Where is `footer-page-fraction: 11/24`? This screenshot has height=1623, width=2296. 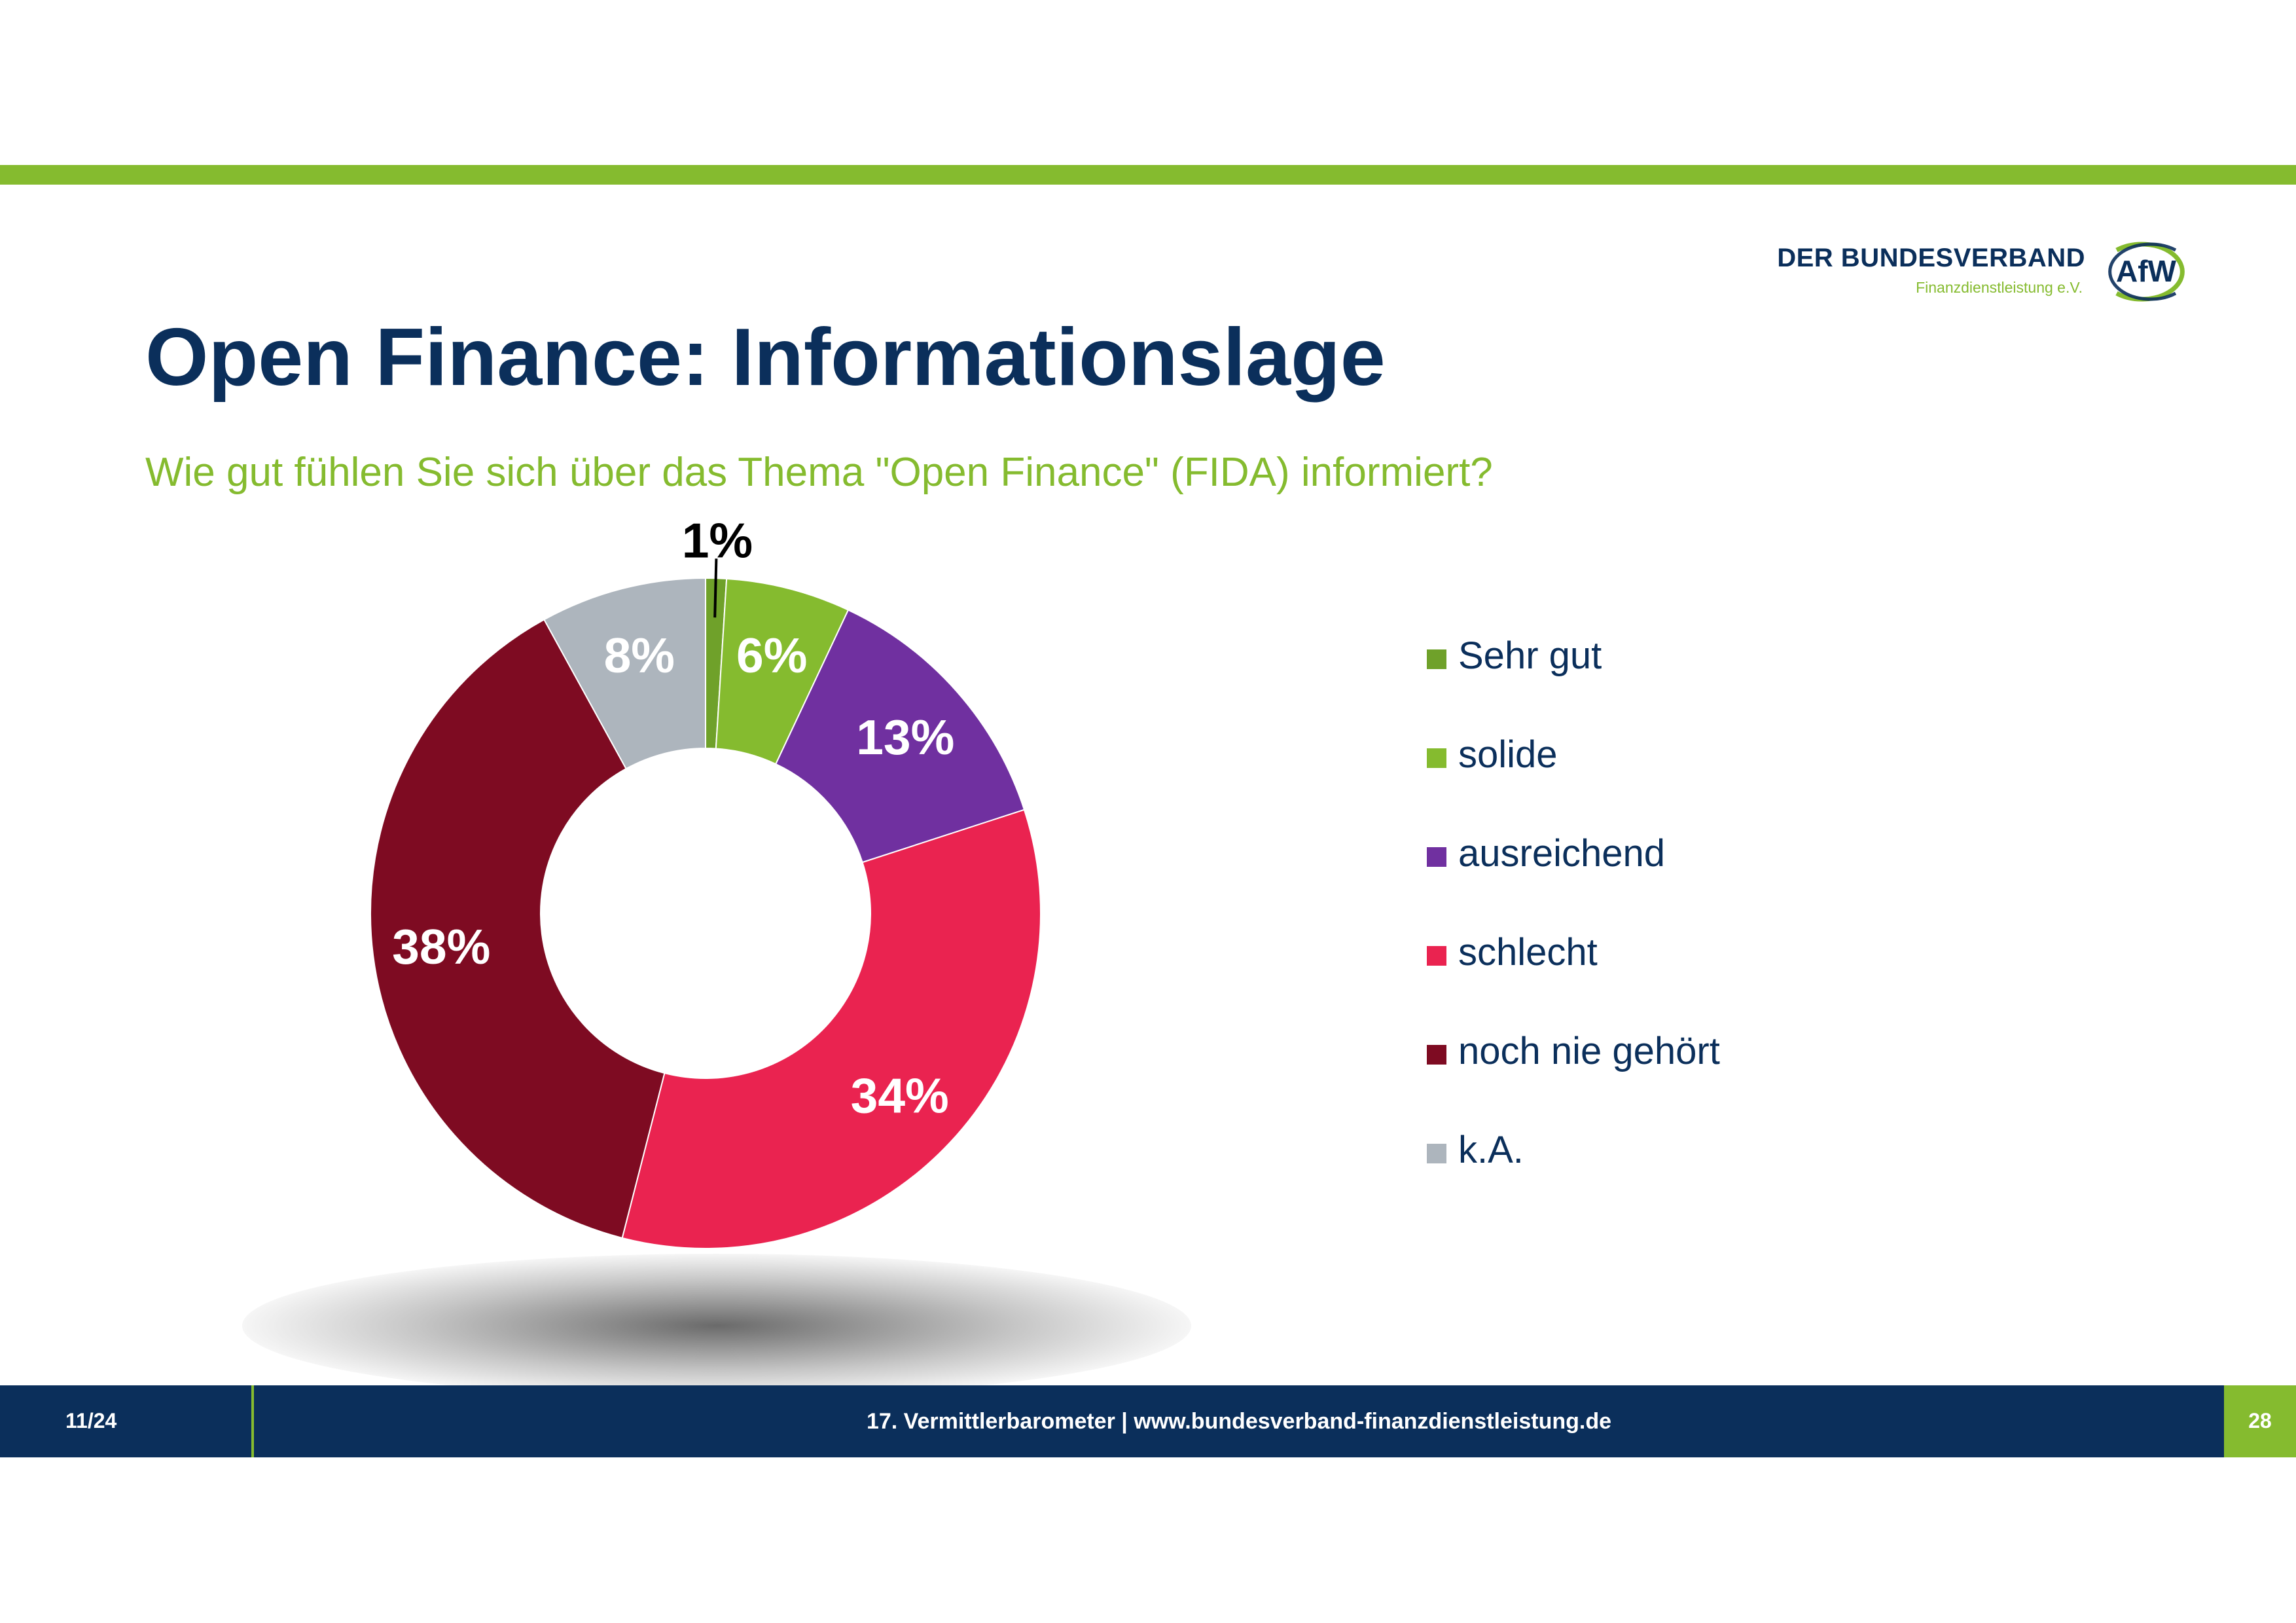 footer-page-fraction: 11/24 is located at coordinates (91, 1420).